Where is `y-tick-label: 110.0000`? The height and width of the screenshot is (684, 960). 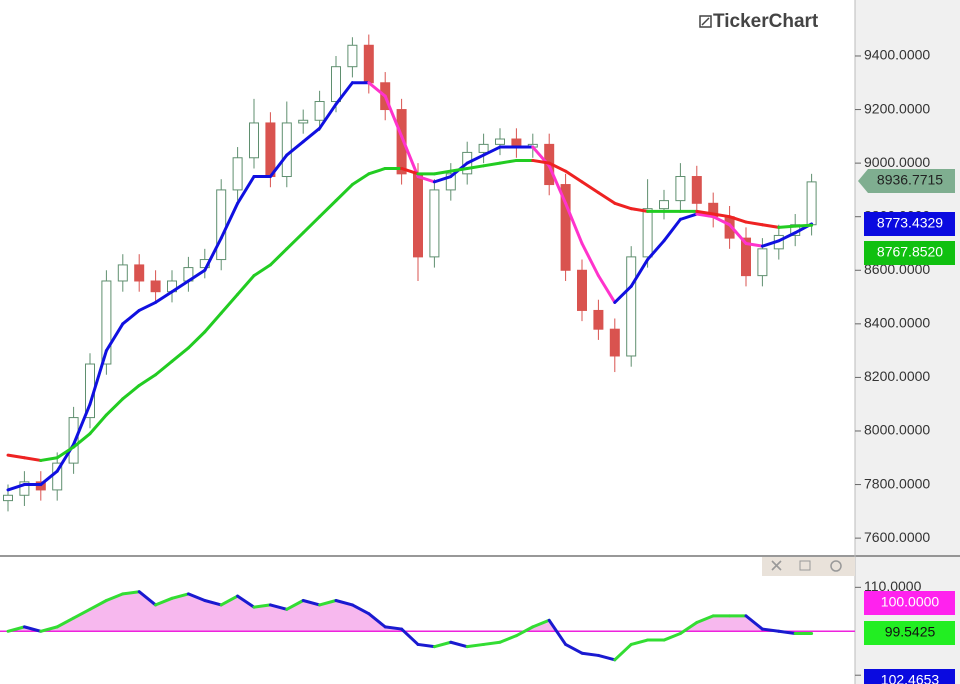 y-tick-label: 110.0000 is located at coordinates (893, 586).